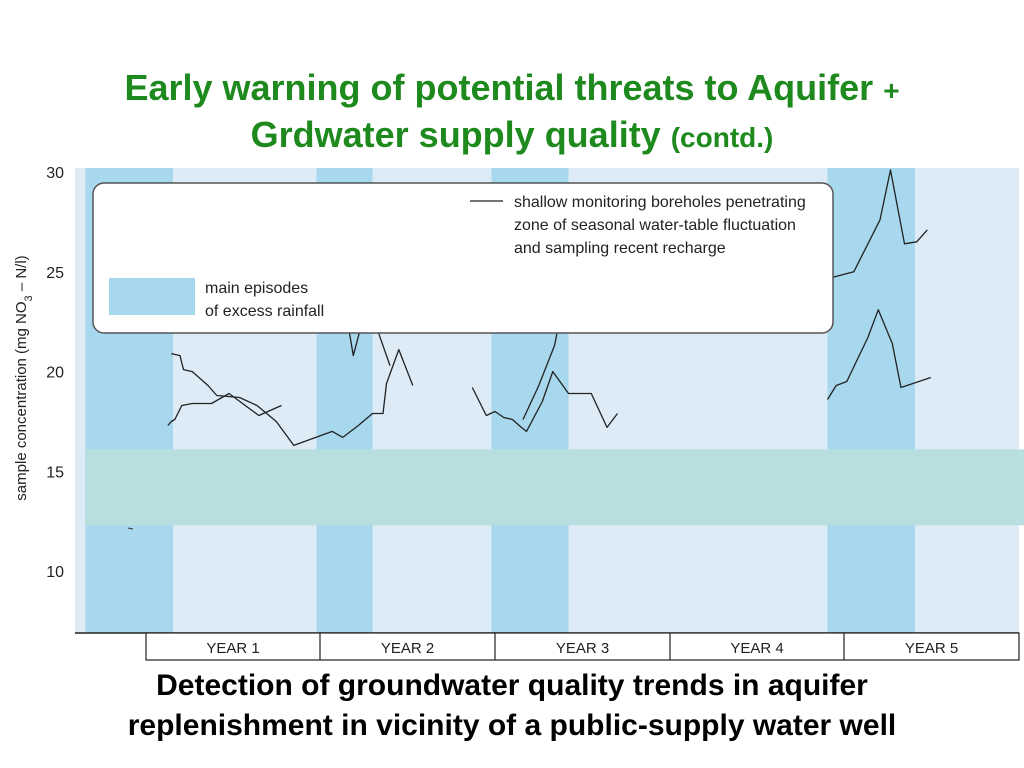 The image size is (1024, 768). What do you see at coordinates (407, 648) in the screenshot?
I see `period-label-2: YEAR 2` at bounding box center [407, 648].